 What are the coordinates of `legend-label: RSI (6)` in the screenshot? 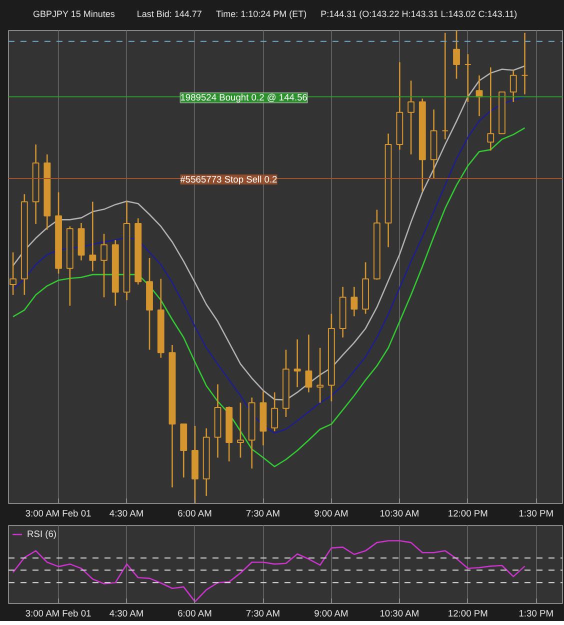 It's located at (42, 534).